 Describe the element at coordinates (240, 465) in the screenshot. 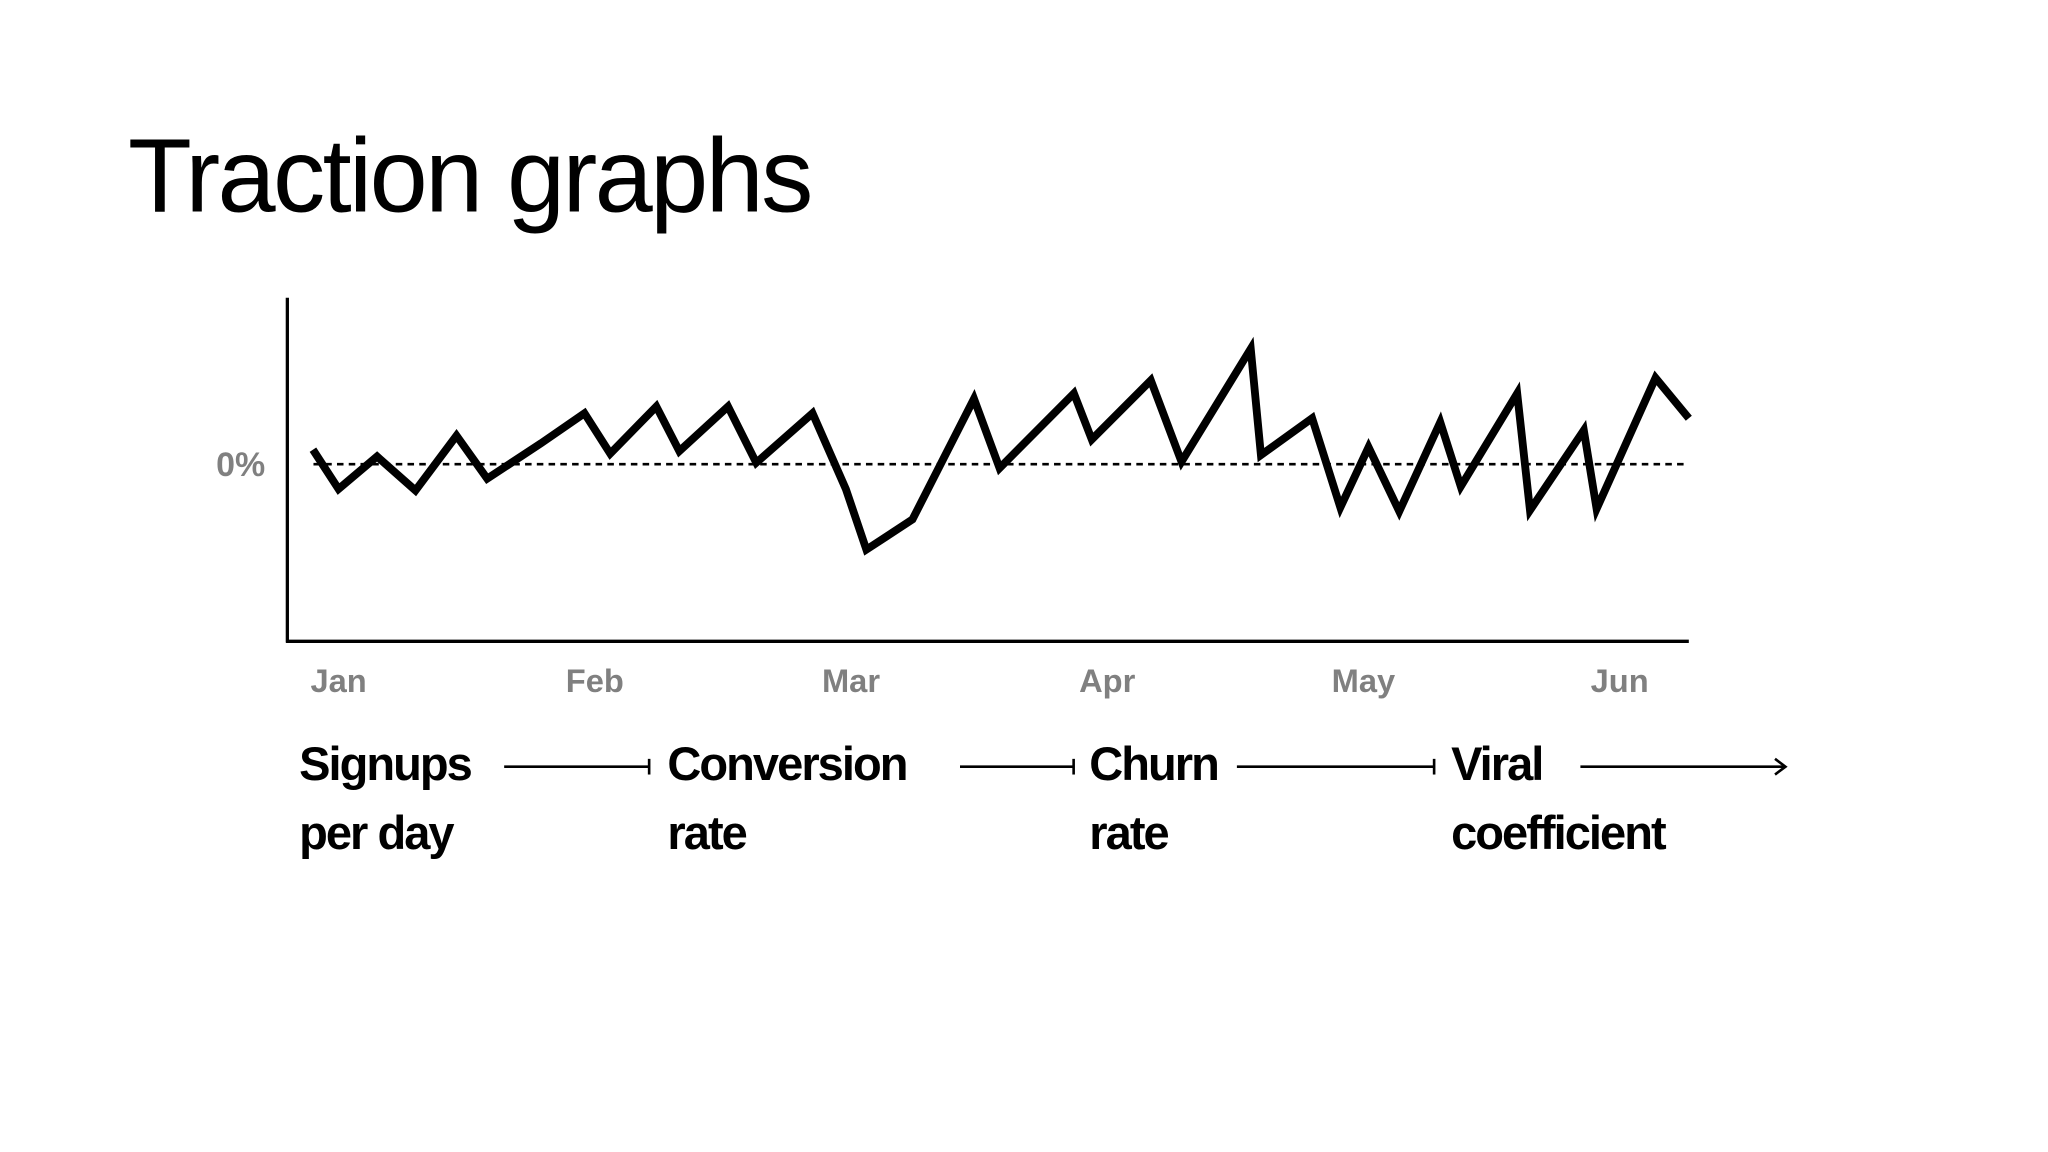

I see `y-tick-label: 0%` at that location.